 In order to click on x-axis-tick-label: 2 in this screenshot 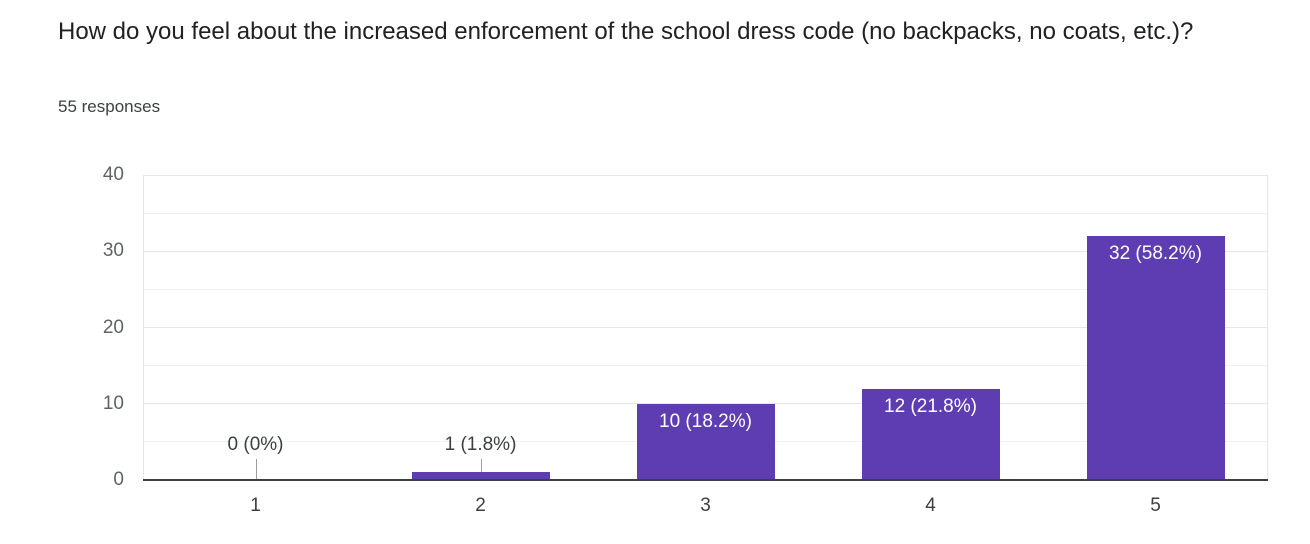, I will do `click(480, 505)`.